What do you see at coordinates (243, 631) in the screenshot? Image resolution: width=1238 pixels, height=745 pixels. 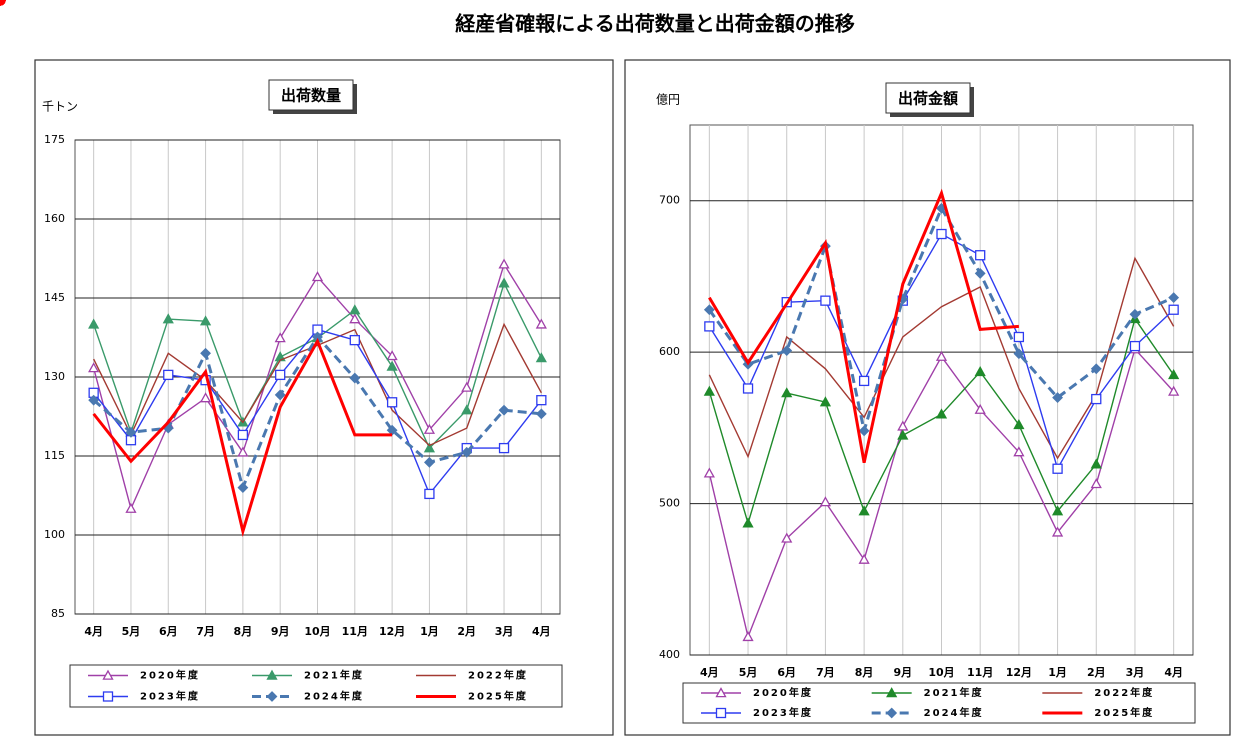 I see `x-tick-label: 8月` at bounding box center [243, 631].